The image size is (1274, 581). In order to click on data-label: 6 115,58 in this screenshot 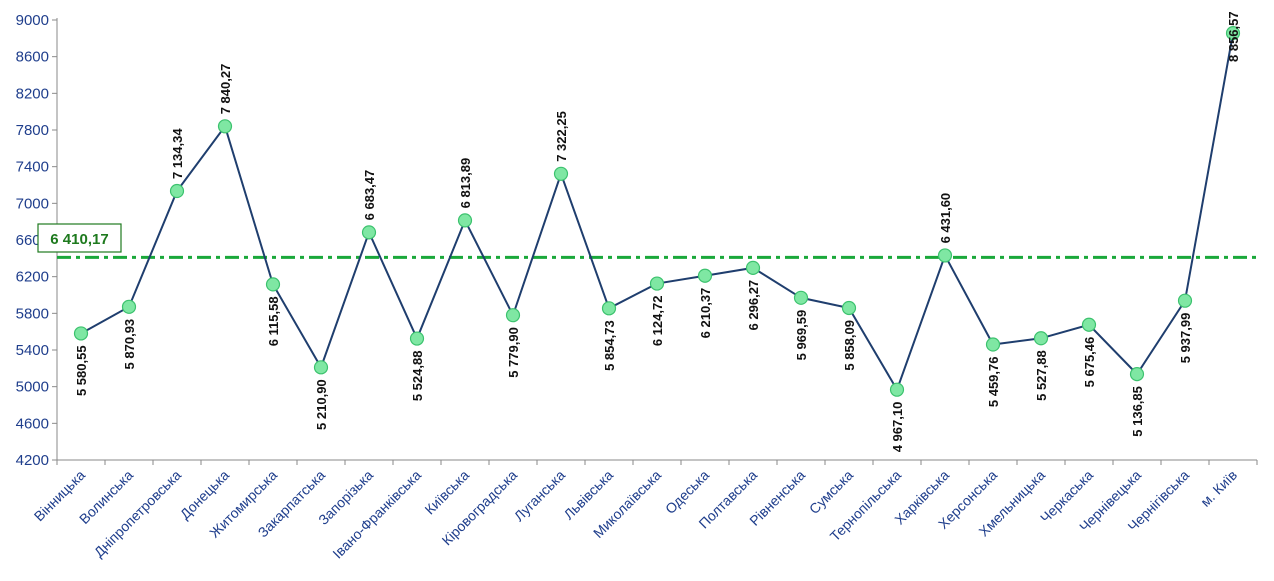, I will do `click(273, 321)`.